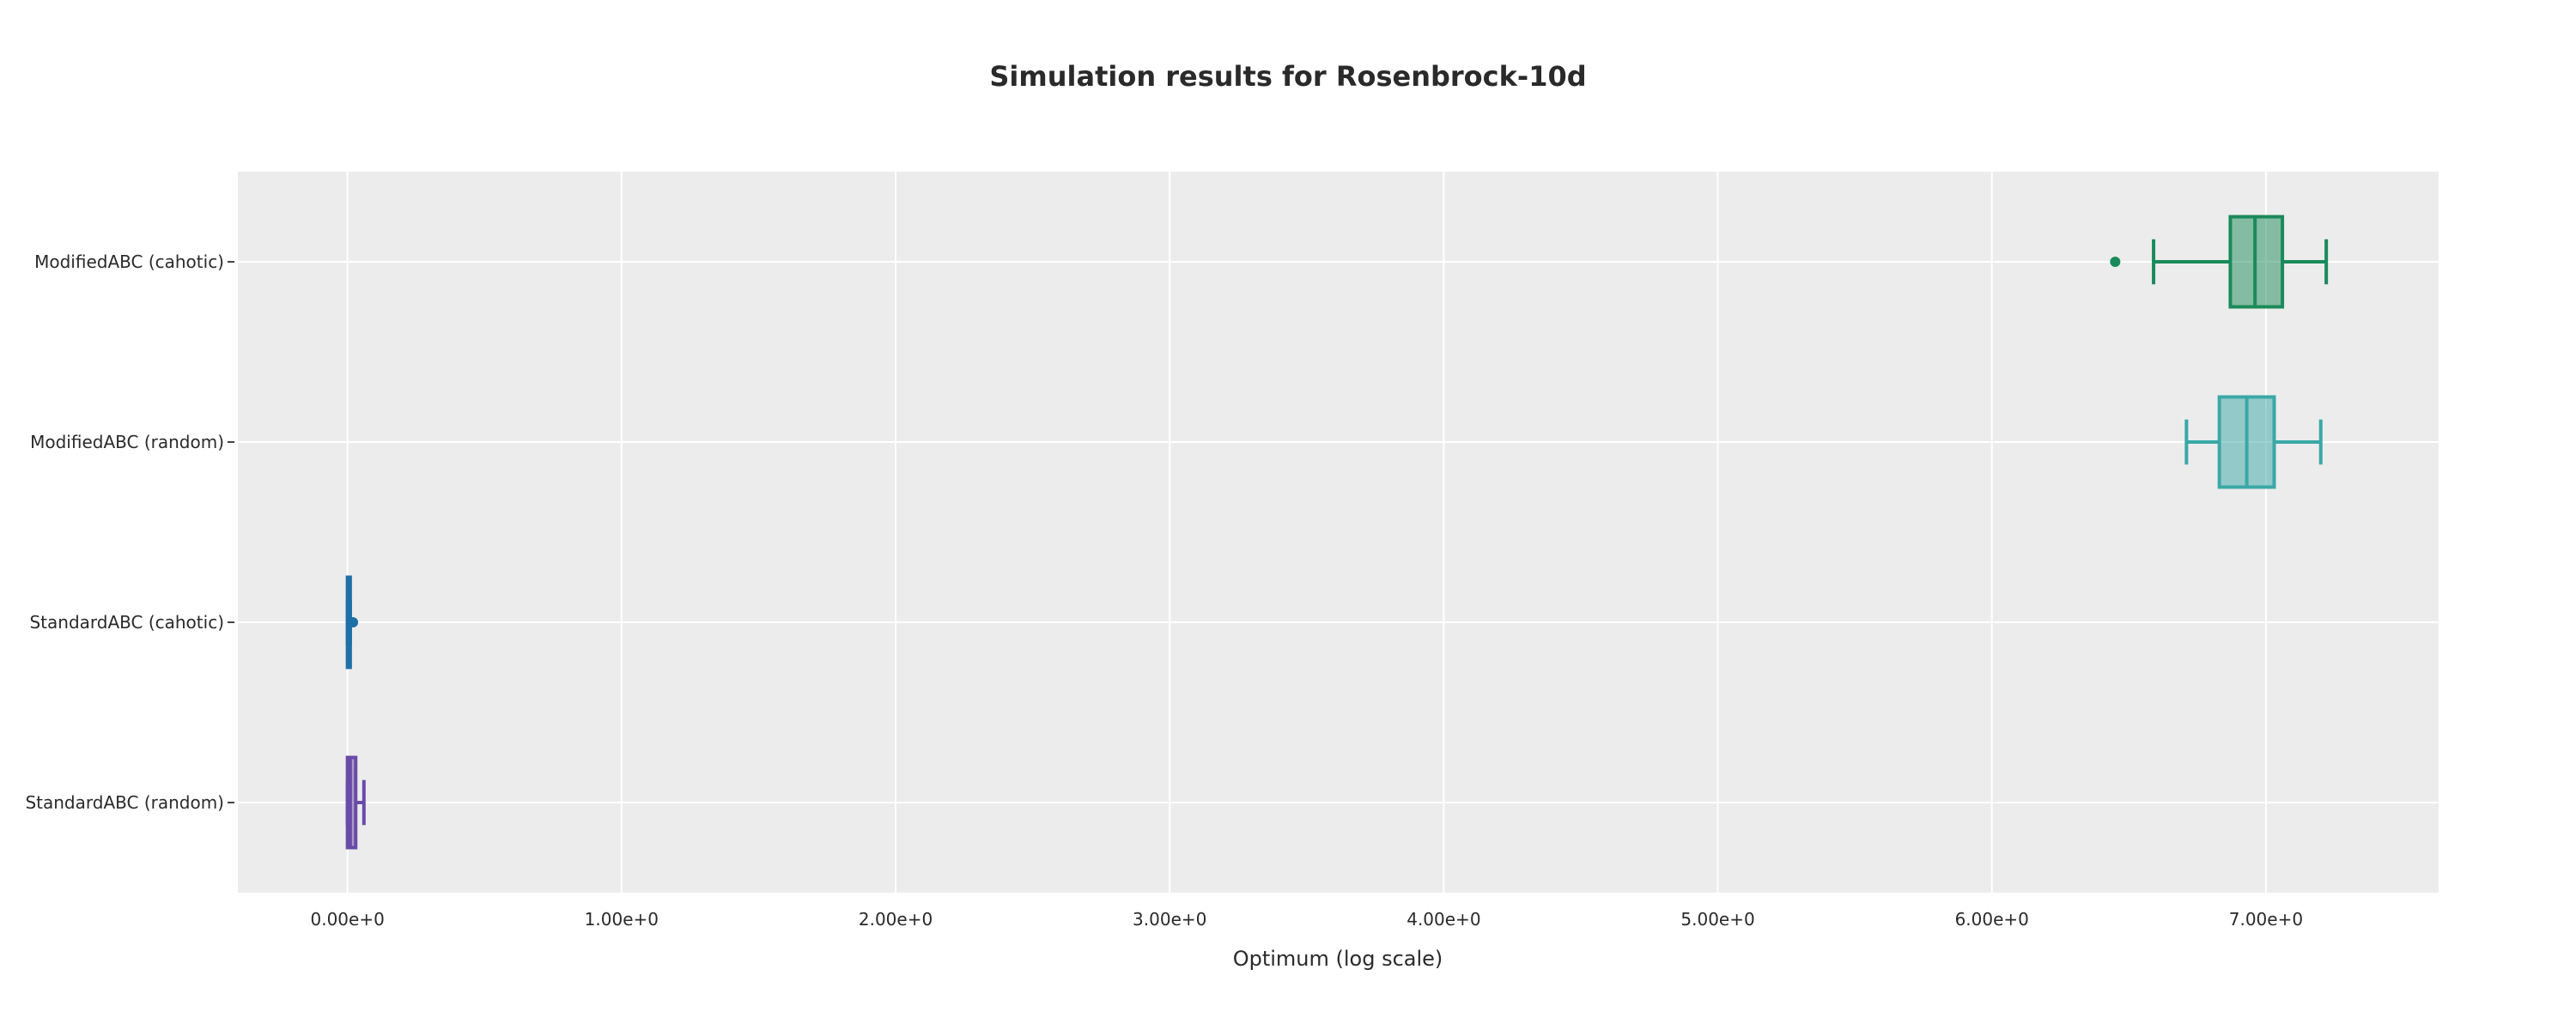  Describe the element at coordinates (1992, 919) in the screenshot. I see `x-tick-label: 6.00e+0` at that location.